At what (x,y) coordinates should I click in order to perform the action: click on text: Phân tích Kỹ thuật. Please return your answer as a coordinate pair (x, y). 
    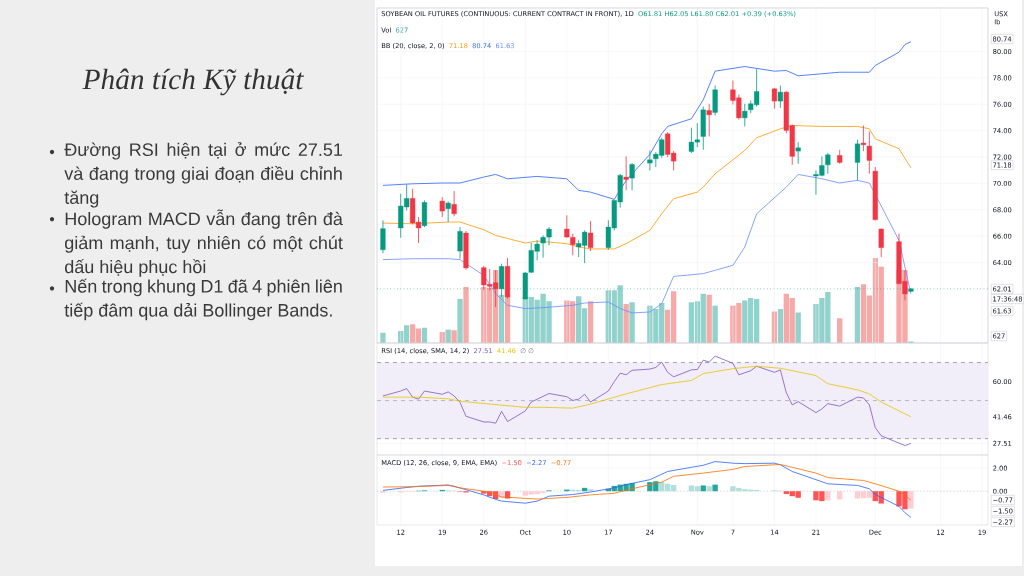
    Looking at the image, I should click on (193, 82).